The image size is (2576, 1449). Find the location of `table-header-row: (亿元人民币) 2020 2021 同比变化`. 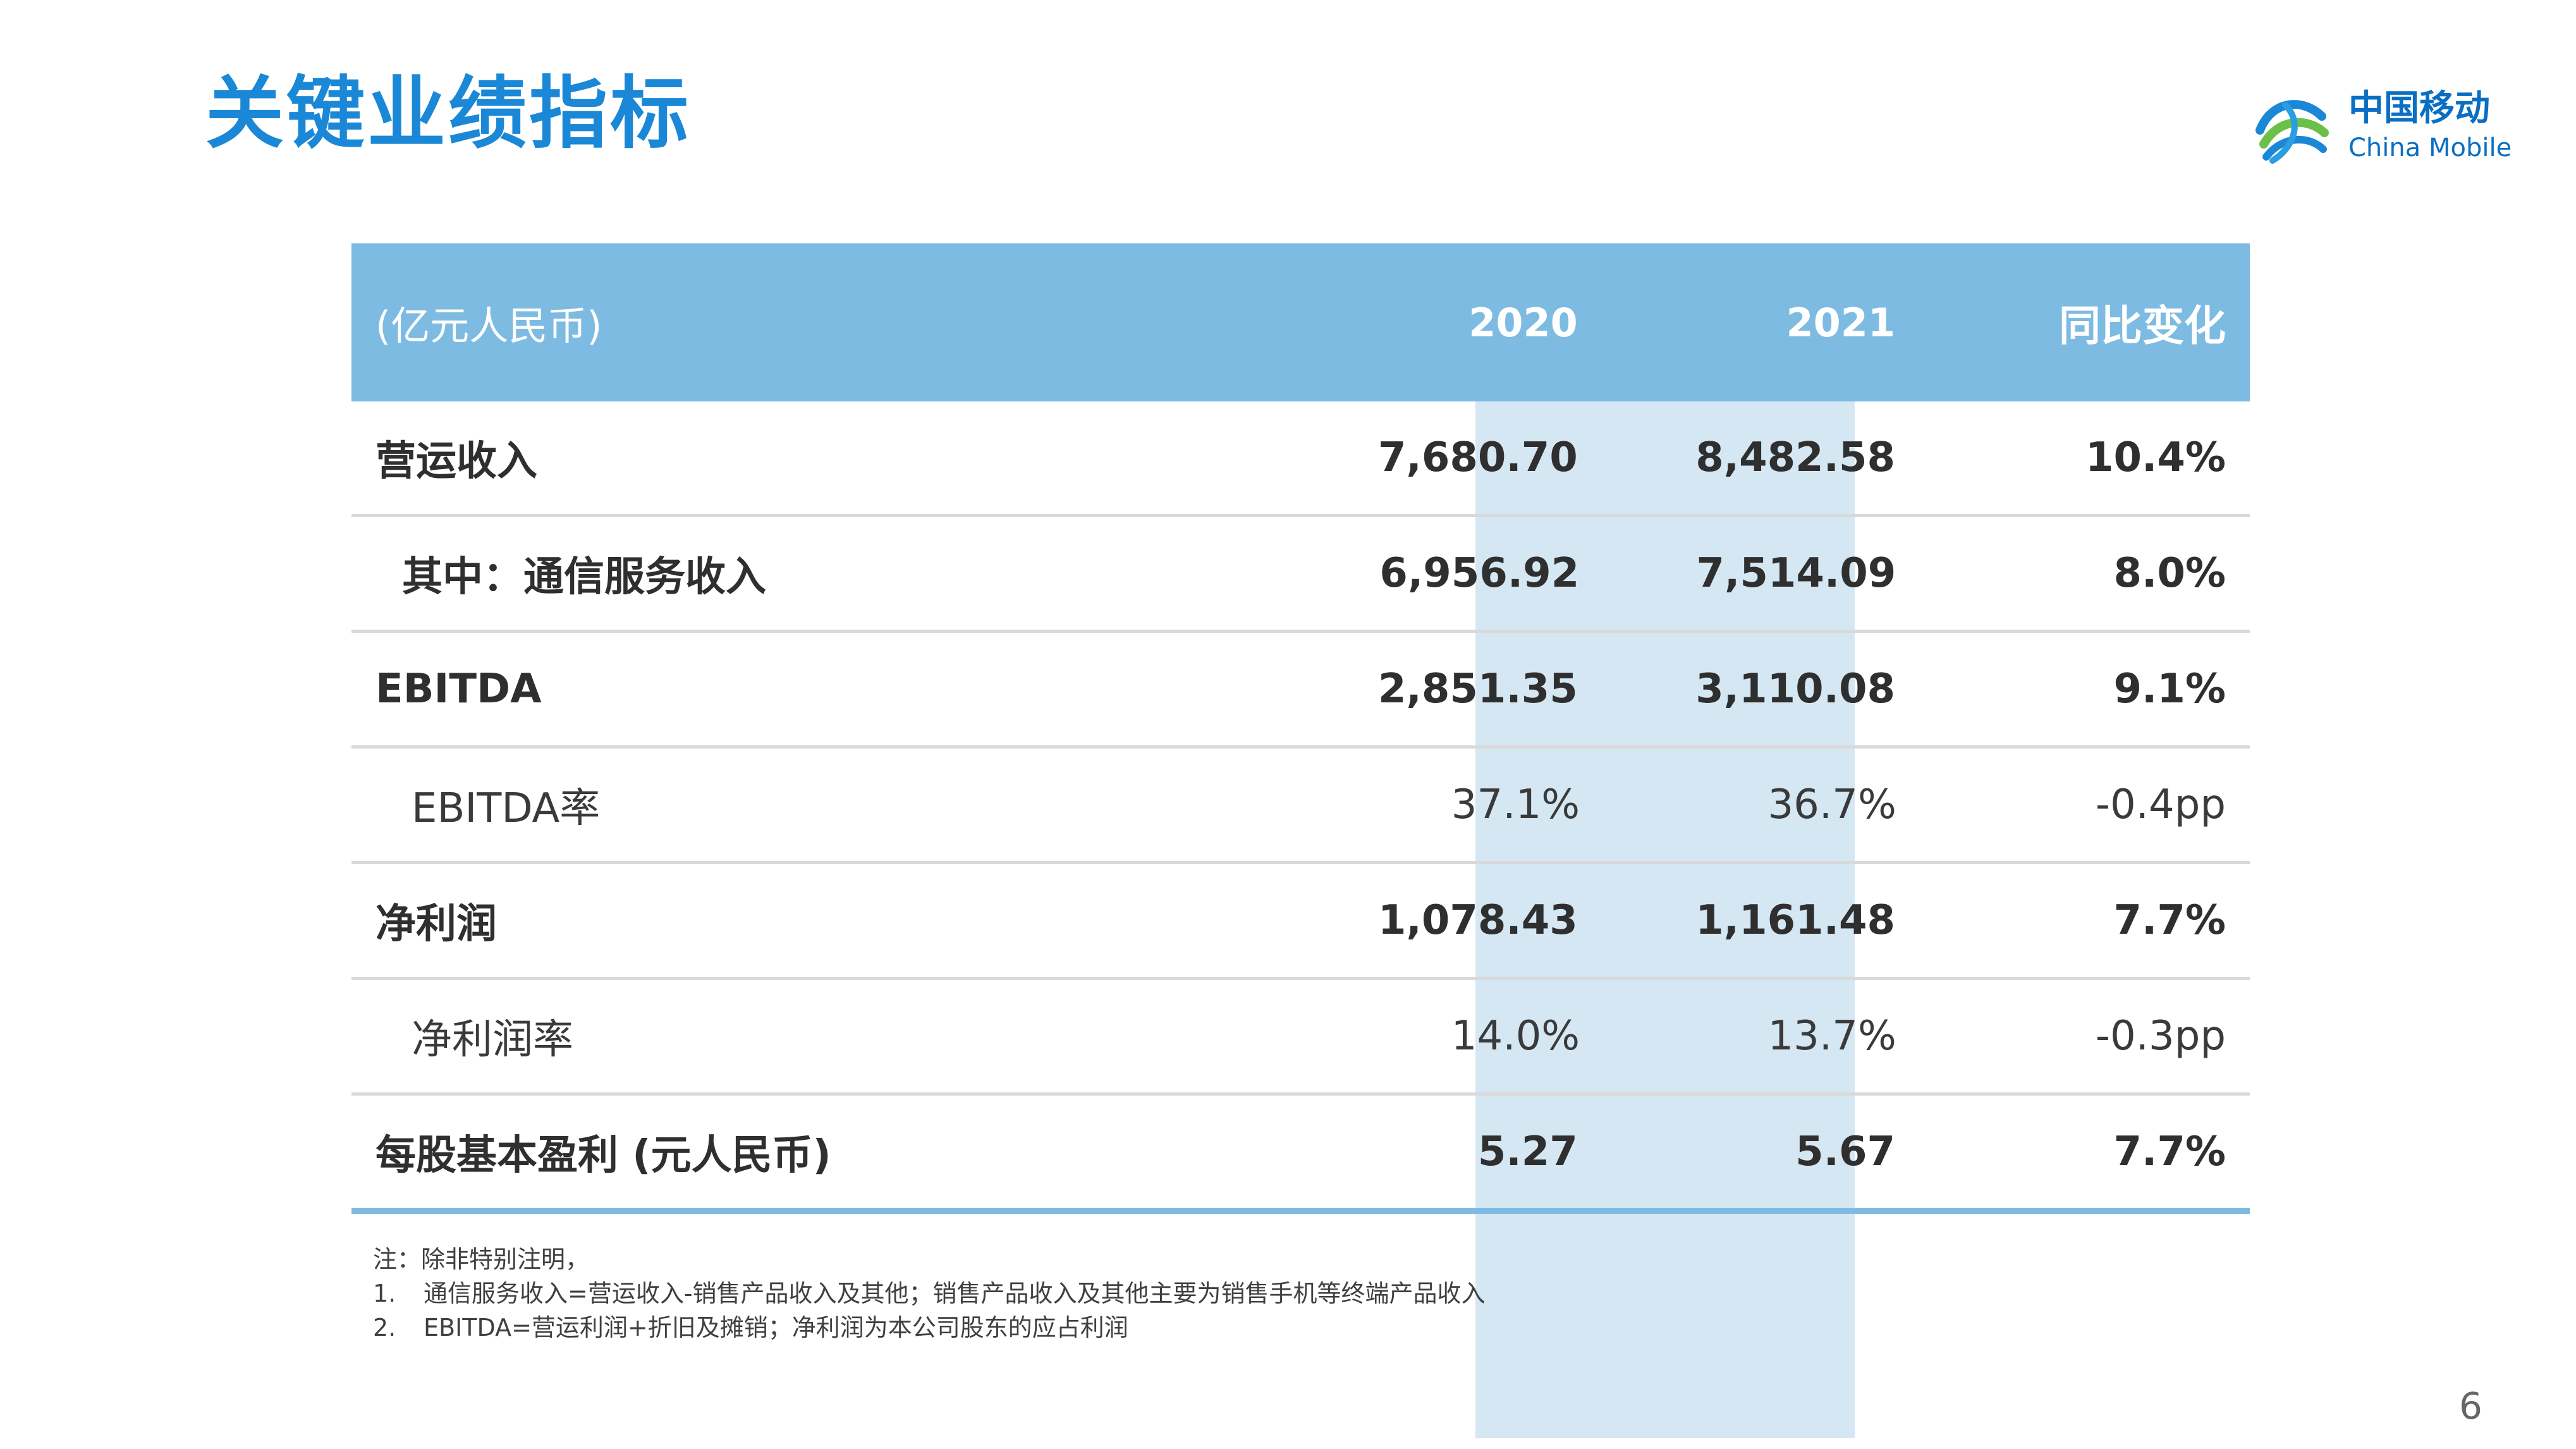

table-header-row: (亿元人民币) 2020 2021 同比变化 is located at coordinates (1300, 322).